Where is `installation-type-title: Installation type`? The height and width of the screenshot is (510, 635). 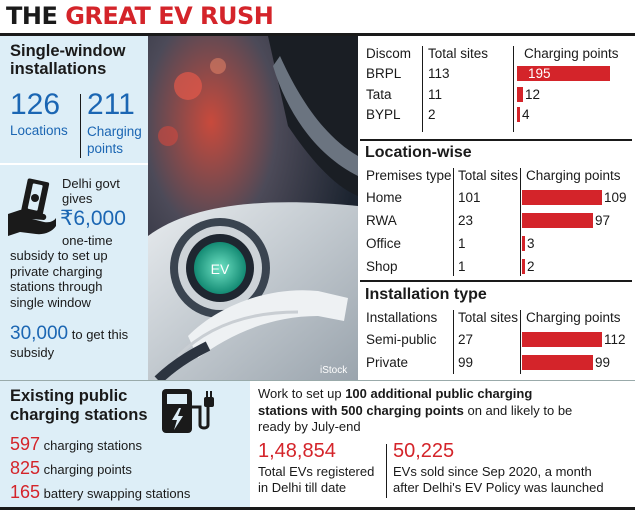 installation-type-title: Installation type is located at coordinates (426, 294).